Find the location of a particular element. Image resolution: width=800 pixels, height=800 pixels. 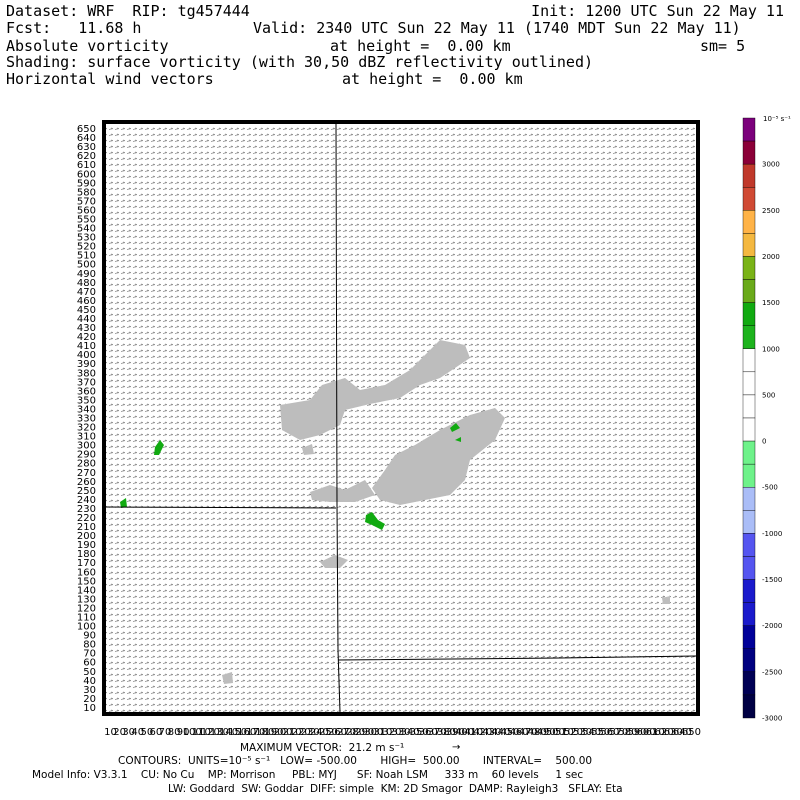

y-tick-label: 520 is located at coordinates (86, 247).